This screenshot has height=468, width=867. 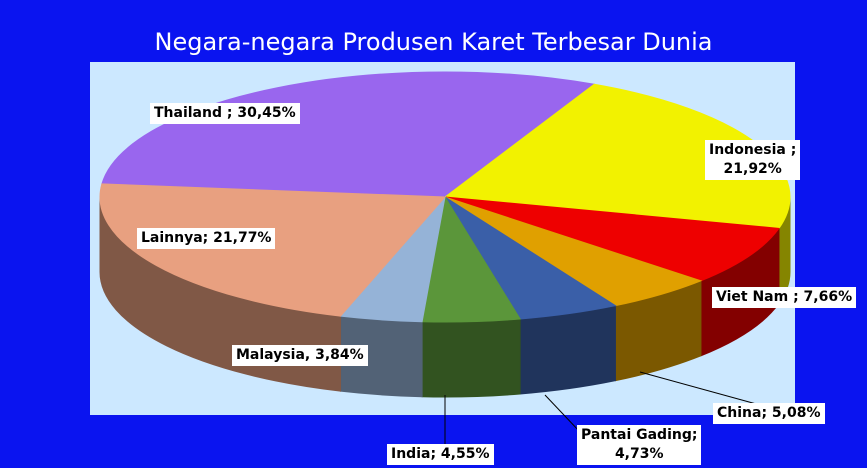 I want to click on data-label: Malaysia, 3,84%, so click(x=300, y=355).